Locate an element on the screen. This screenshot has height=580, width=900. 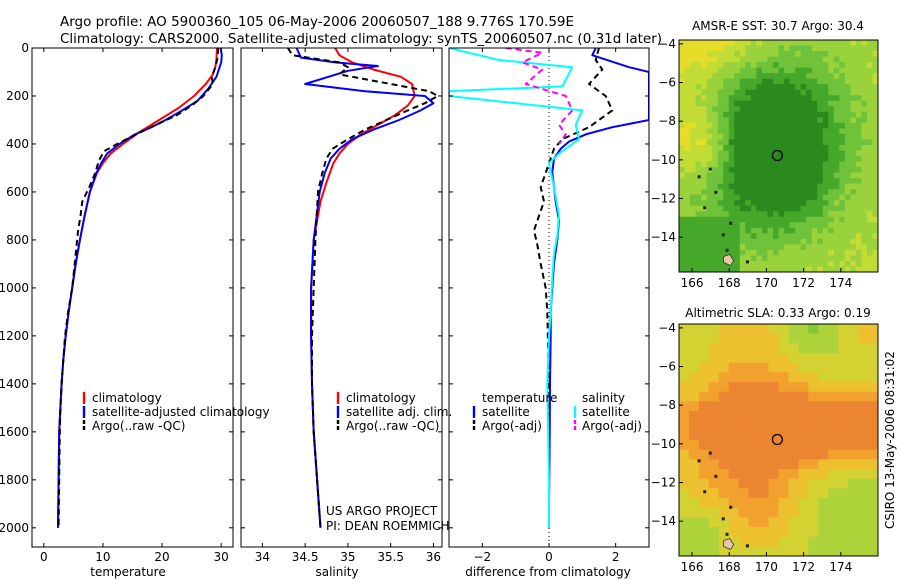
temperature-xlabel: temperature is located at coordinates (127, 572).